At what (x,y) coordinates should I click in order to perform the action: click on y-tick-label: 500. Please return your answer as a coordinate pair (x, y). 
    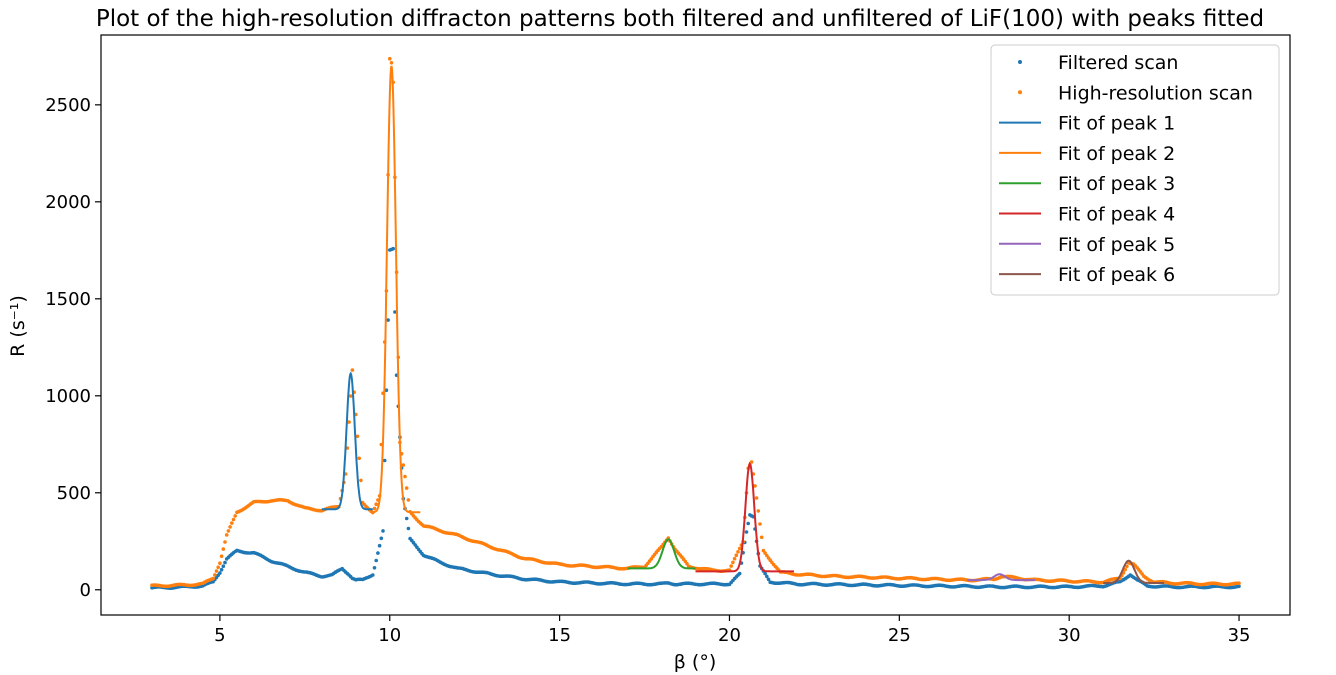
    Looking at the image, I should click on (74, 493).